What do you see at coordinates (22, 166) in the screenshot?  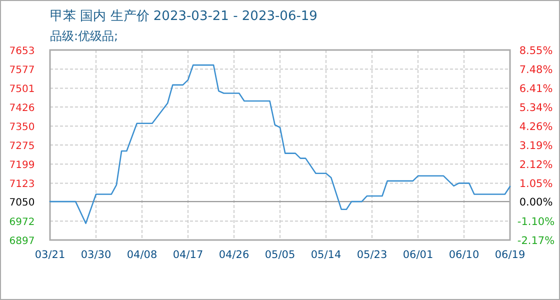 I see `y-tick-label: 7199` at bounding box center [22, 166].